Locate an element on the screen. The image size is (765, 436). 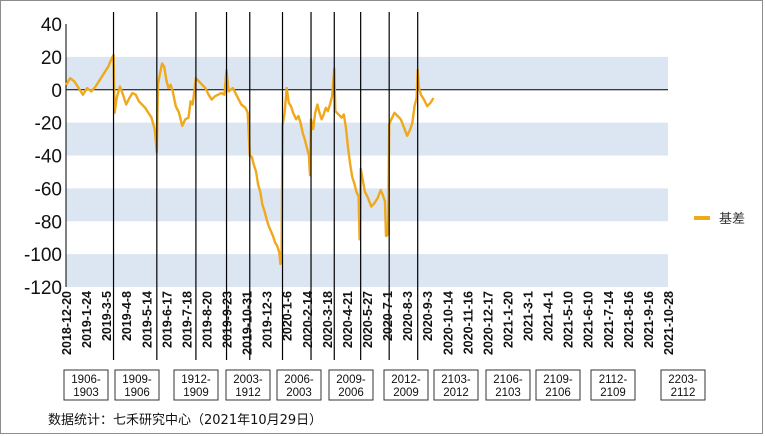
legend-label: 基差 is located at coordinates (732, 219).